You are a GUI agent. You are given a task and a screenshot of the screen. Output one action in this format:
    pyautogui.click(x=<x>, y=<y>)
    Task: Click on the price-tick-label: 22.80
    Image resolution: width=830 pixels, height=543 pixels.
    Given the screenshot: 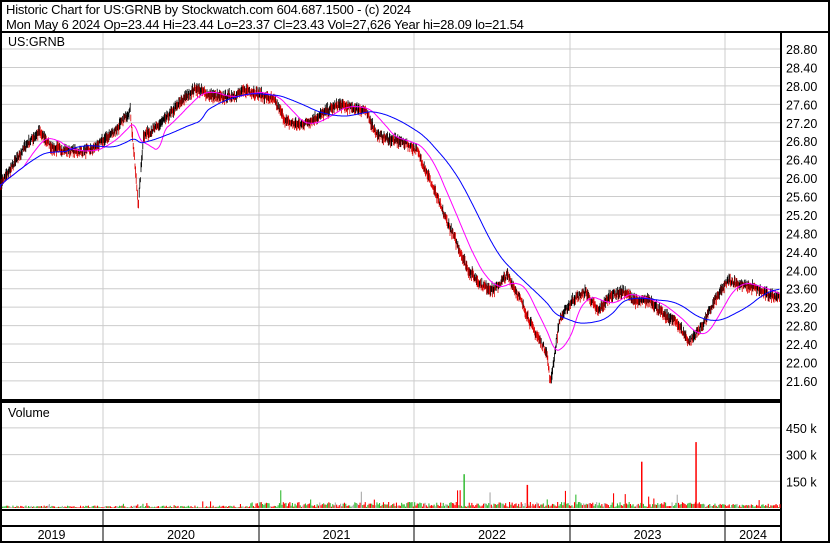 What is the action you would take?
    pyautogui.click(x=801, y=327)
    